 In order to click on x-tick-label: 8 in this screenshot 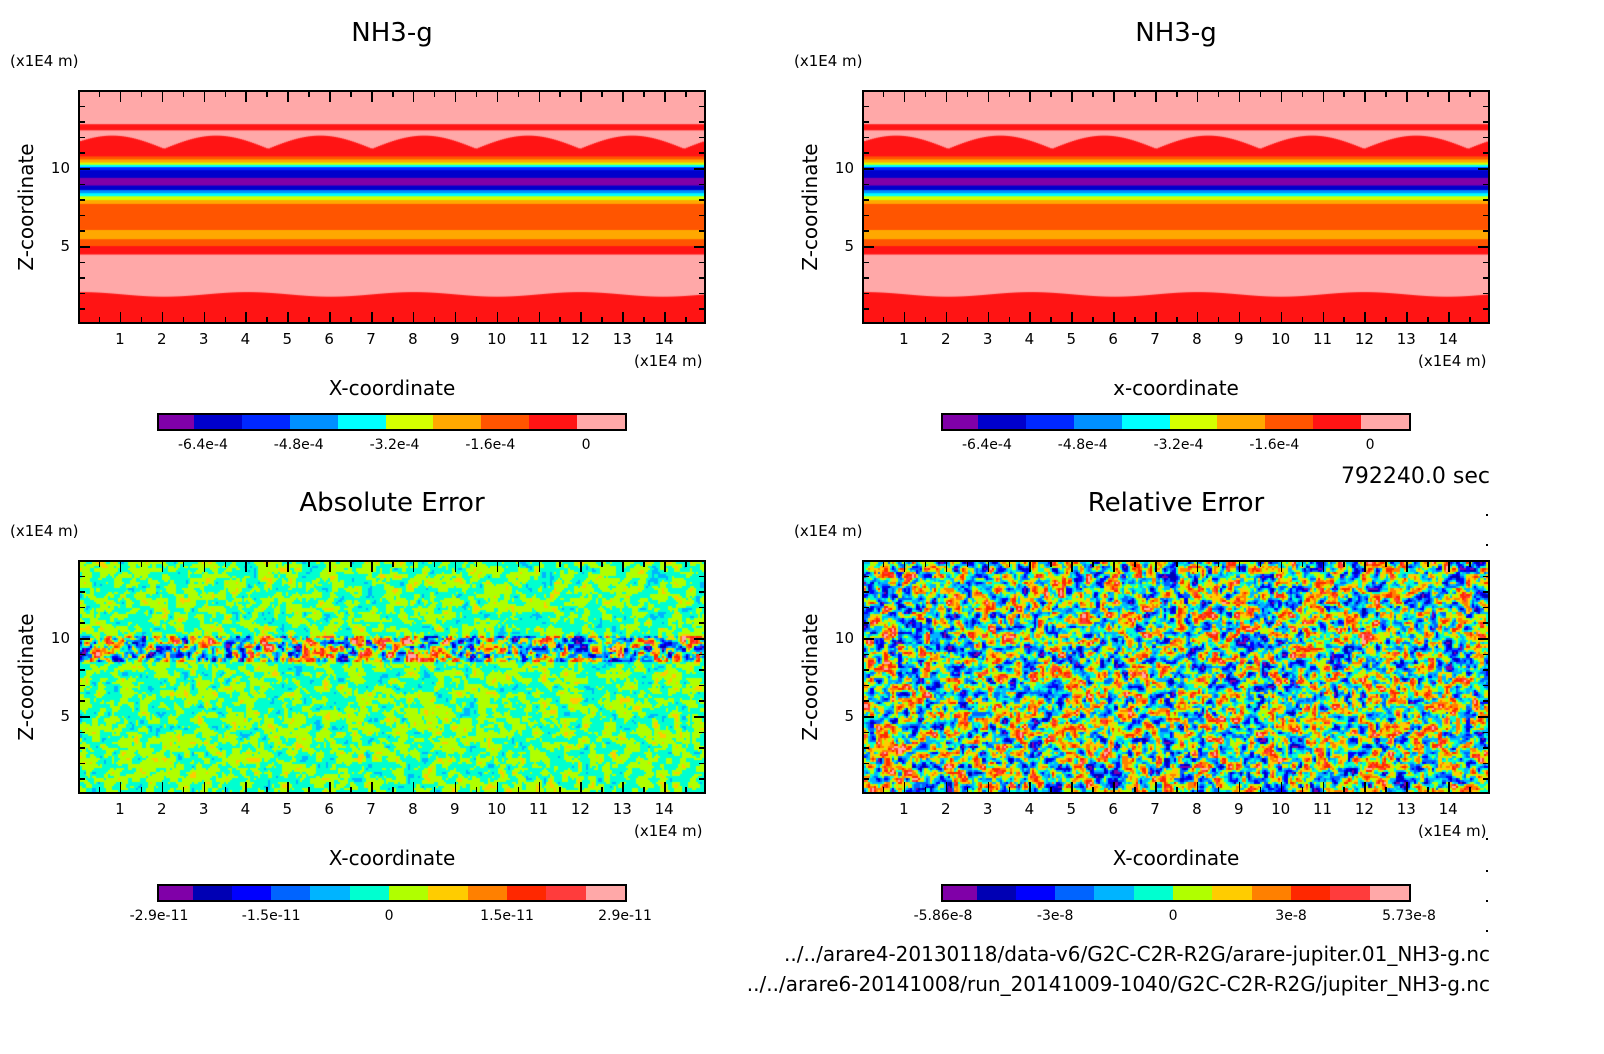, I will do `click(1197, 809)`.